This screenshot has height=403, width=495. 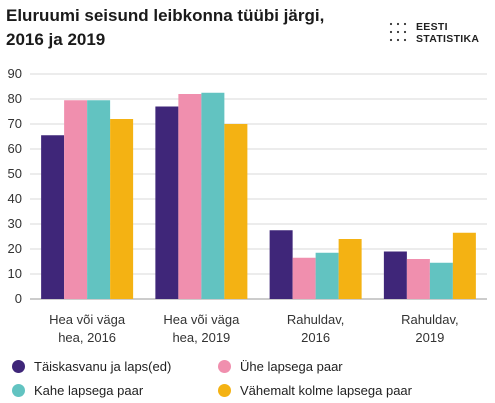 What do you see at coordinates (15, 223) in the screenshot?
I see `y-tick-label: 30` at bounding box center [15, 223].